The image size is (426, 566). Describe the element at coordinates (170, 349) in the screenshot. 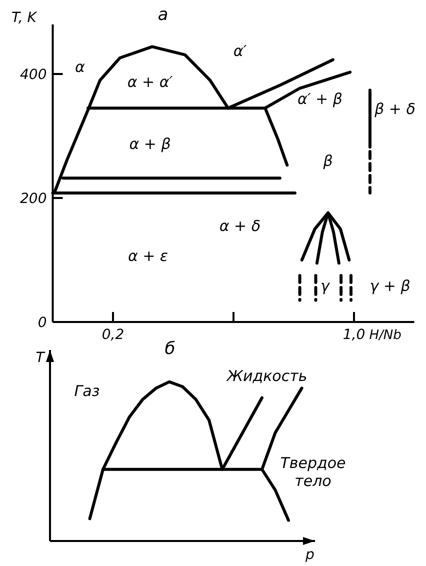

I see `chart-title: б` at that location.